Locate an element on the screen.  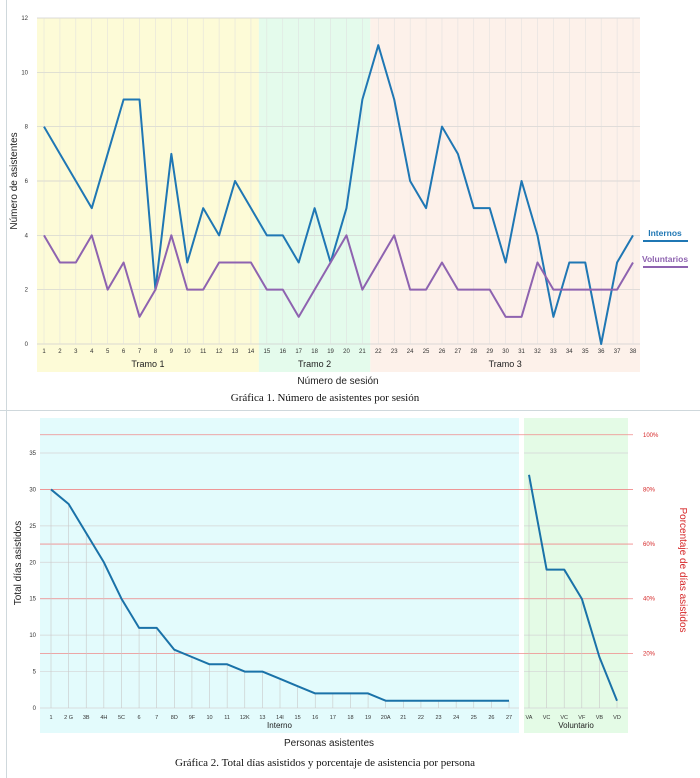
series-line-voluntario is located at coordinates (573, 588).